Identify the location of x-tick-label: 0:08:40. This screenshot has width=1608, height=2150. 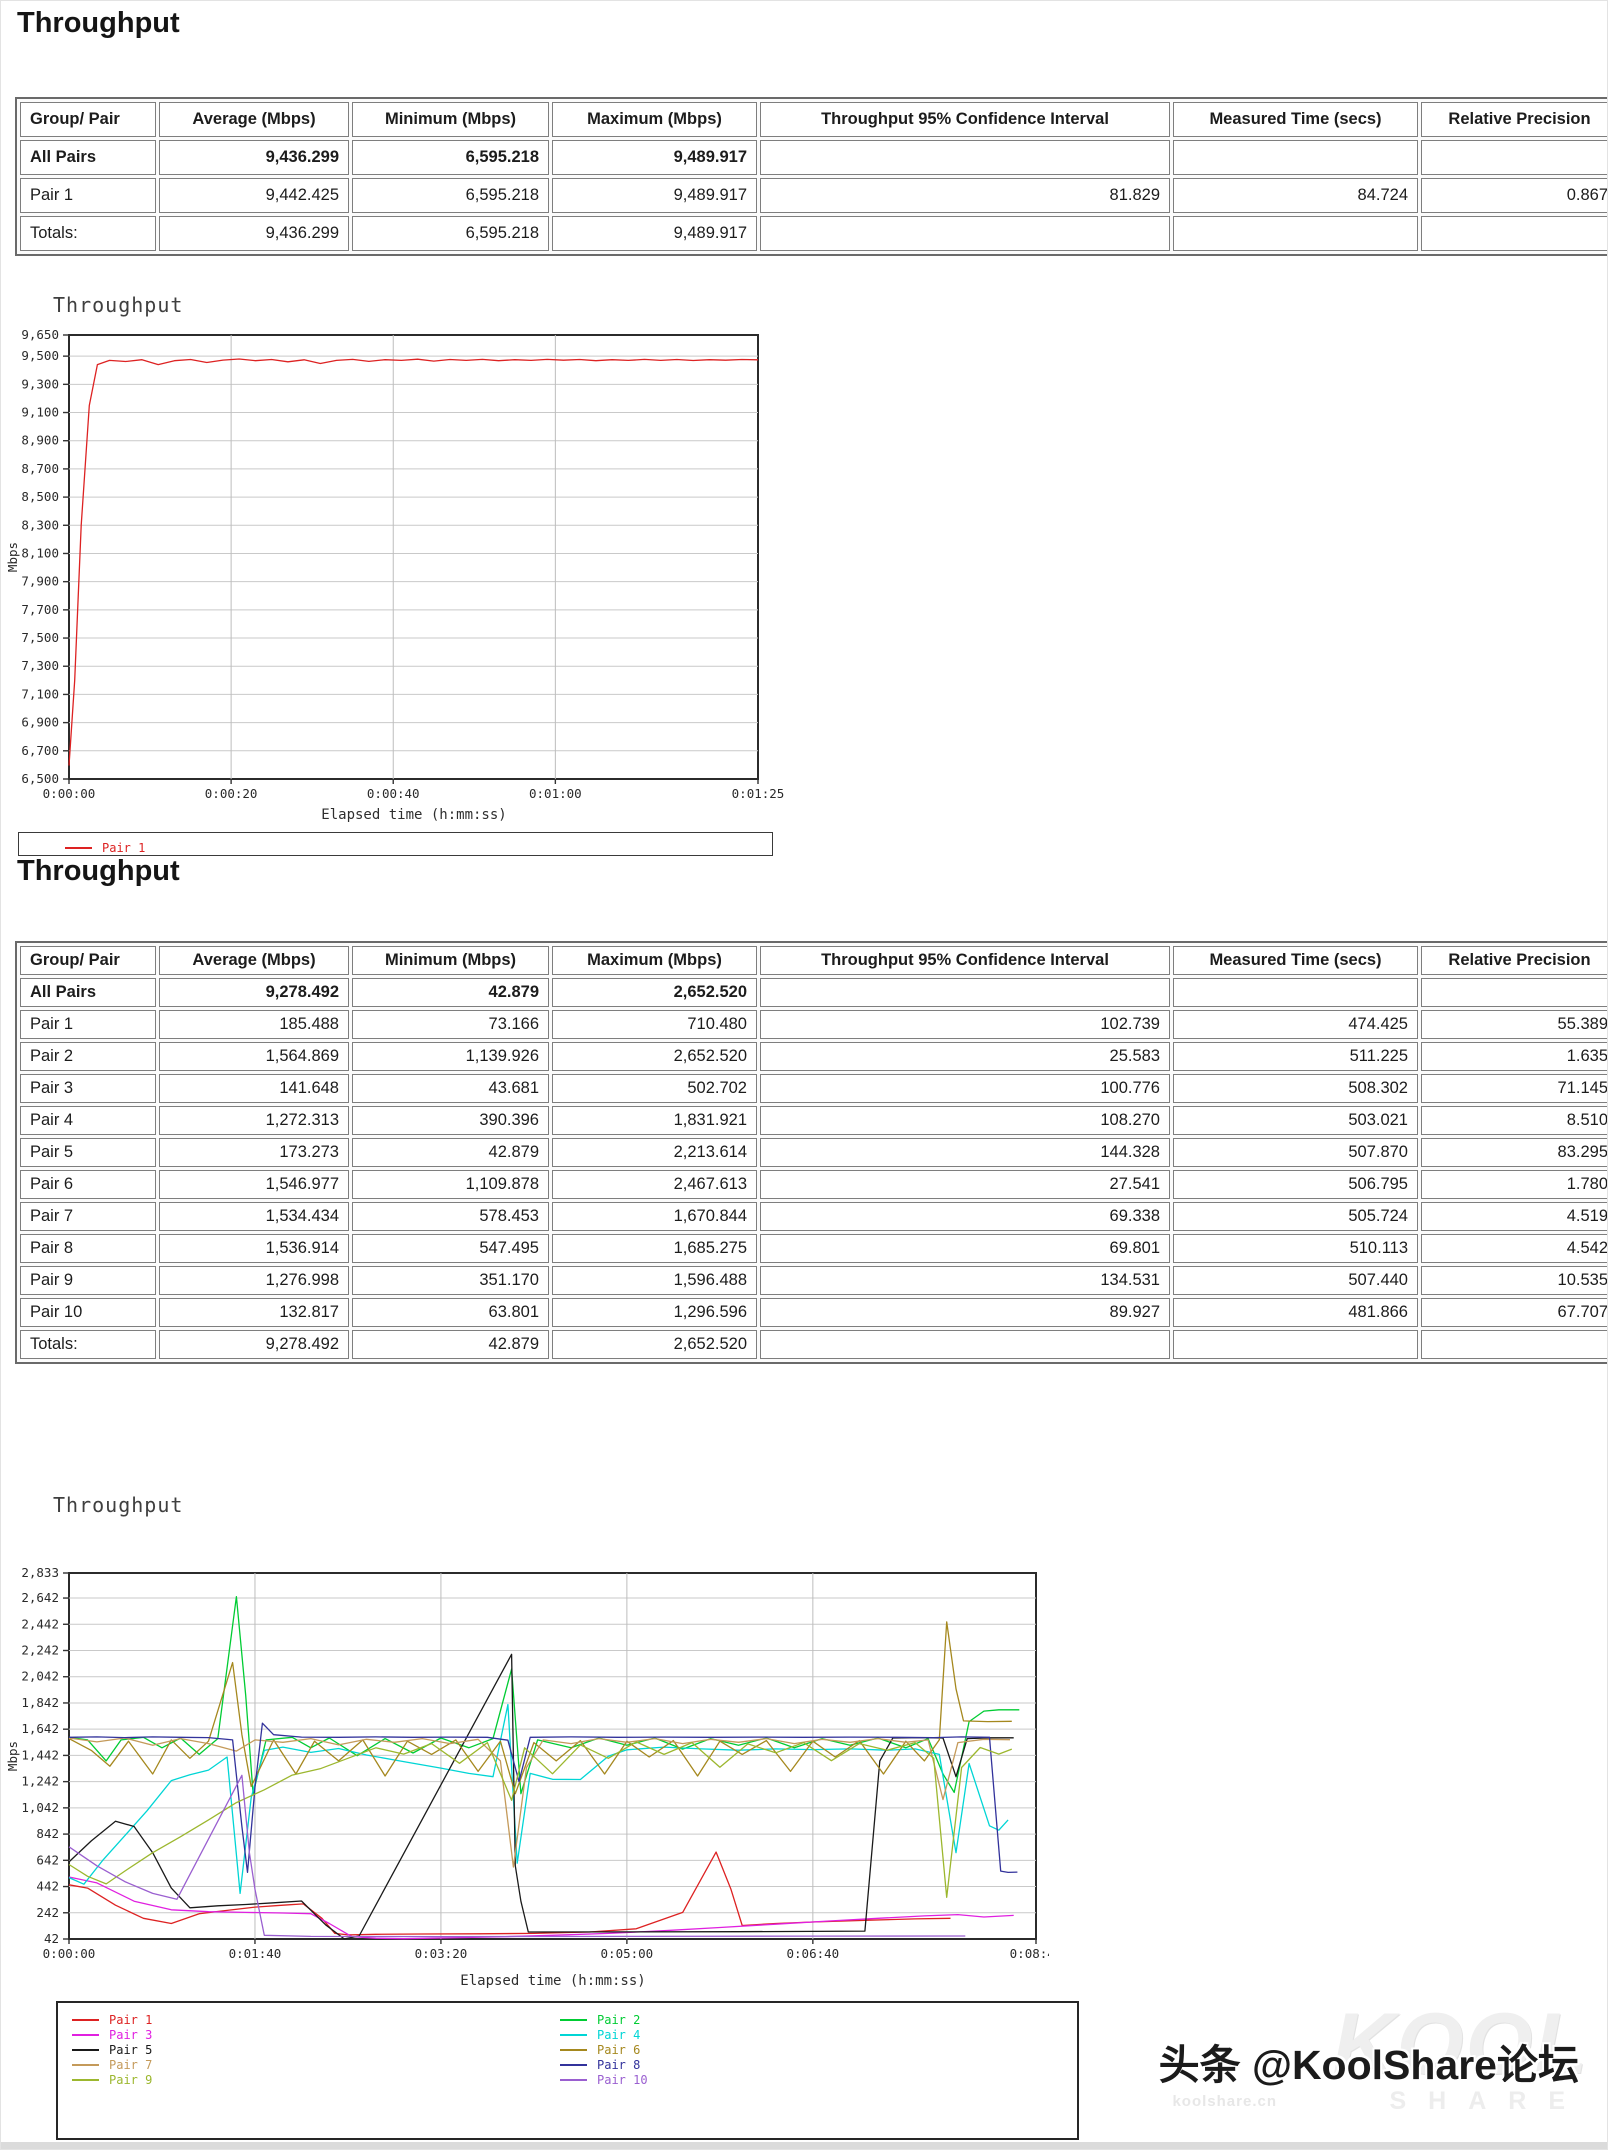
(1029, 1953).